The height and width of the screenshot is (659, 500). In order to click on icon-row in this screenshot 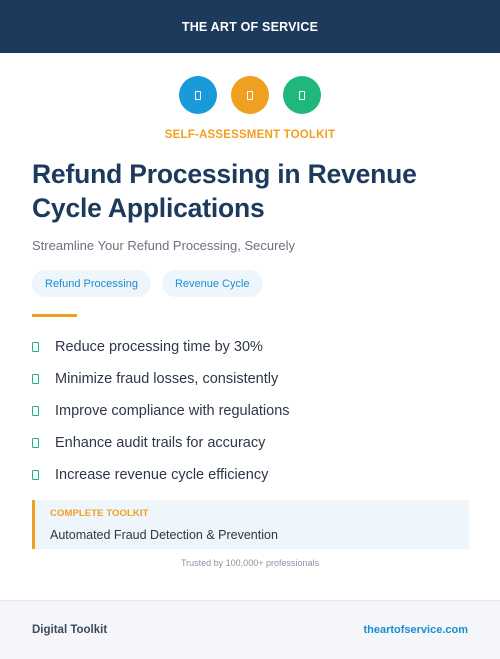, I will do `click(250, 95)`.